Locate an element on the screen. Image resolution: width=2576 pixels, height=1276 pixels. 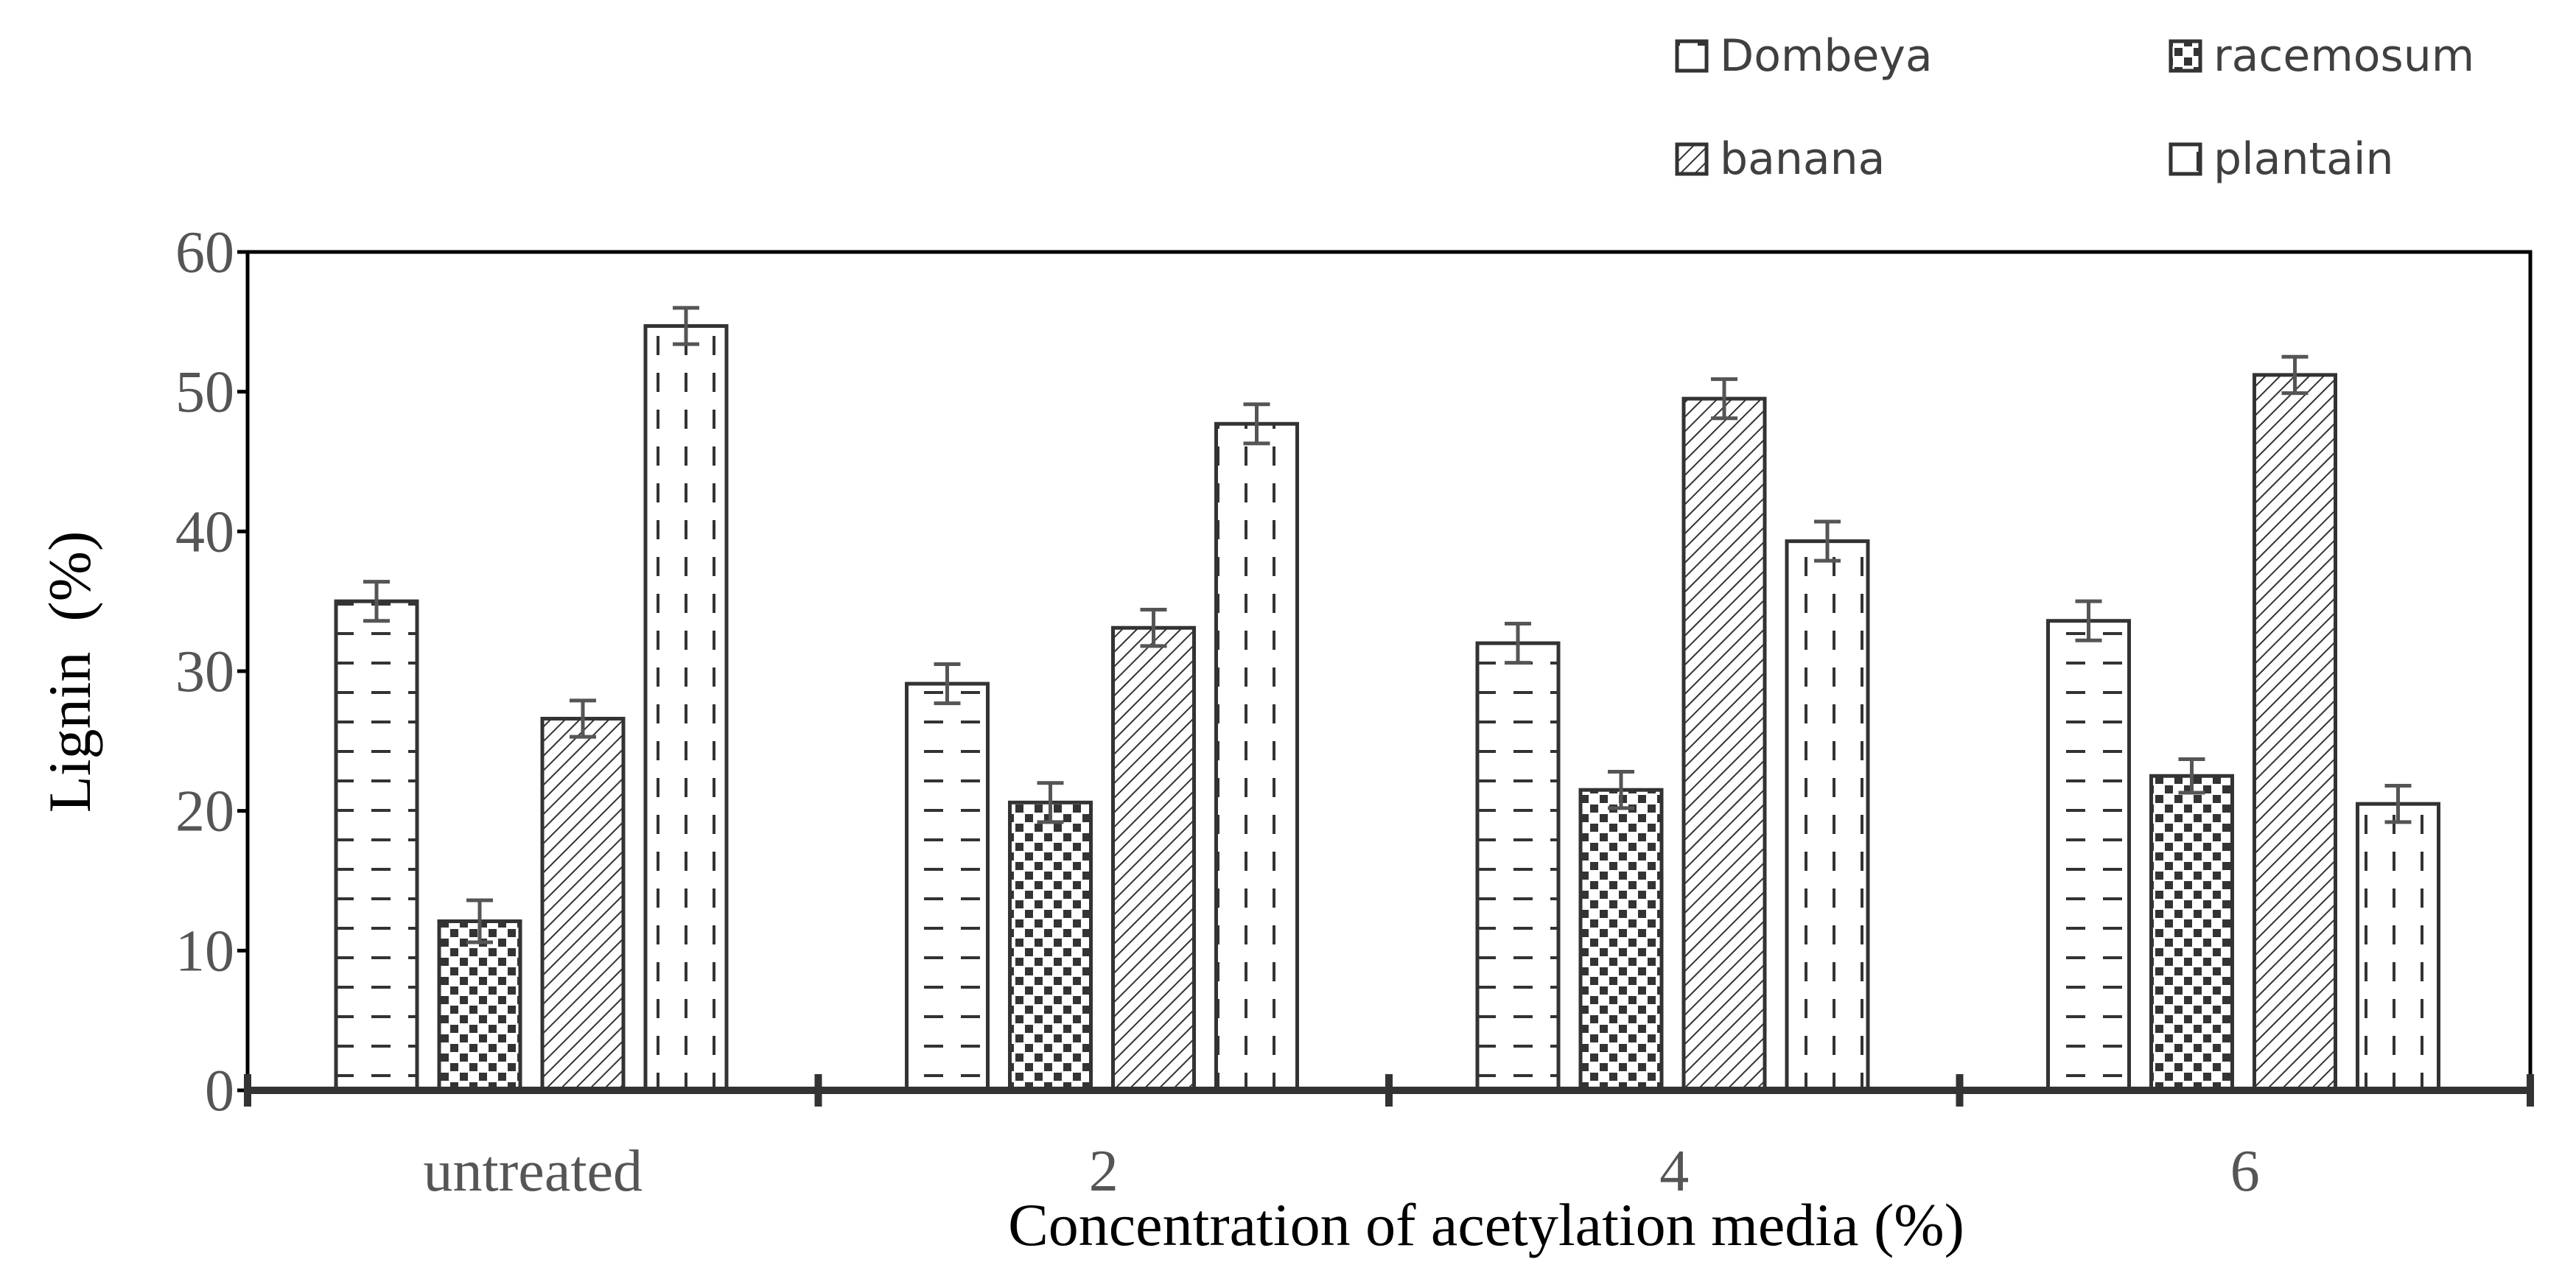
y-tick-label: 10 is located at coordinates (204, 952).